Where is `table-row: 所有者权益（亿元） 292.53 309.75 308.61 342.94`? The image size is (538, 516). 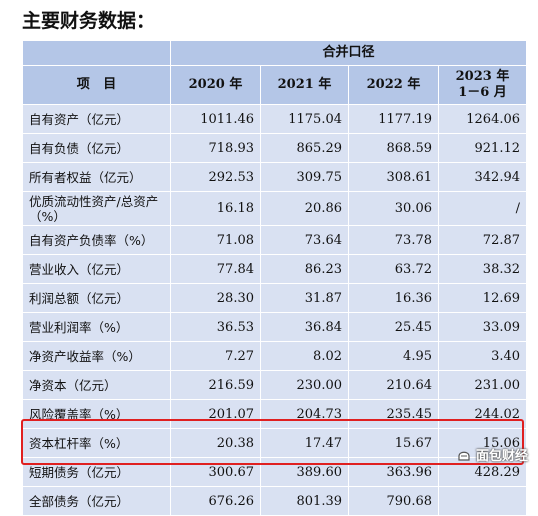 table-row: 所有者权益（亿元） 292.53 309.75 308.61 342.94 is located at coordinates (275, 177).